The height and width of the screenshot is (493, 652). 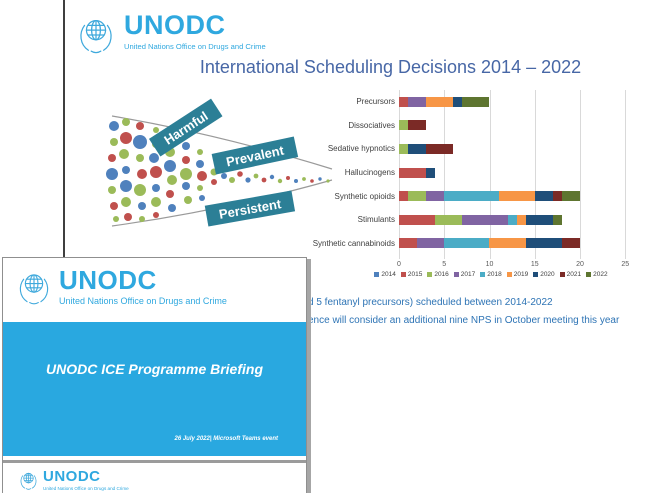 What do you see at coordinates (534, 264) in the screenshot?
I see `x-tick-label: 15` at bounding box center [534, 264].